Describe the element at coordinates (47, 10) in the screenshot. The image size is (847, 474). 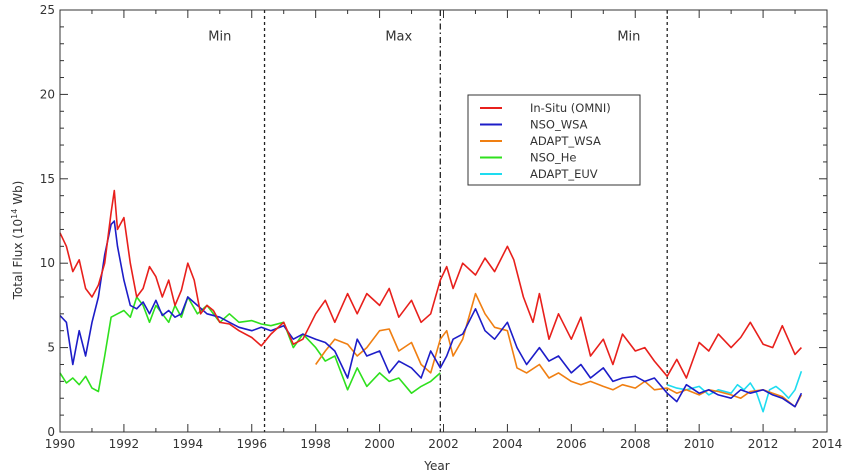
I see `y-tick-label: 25` at that location.